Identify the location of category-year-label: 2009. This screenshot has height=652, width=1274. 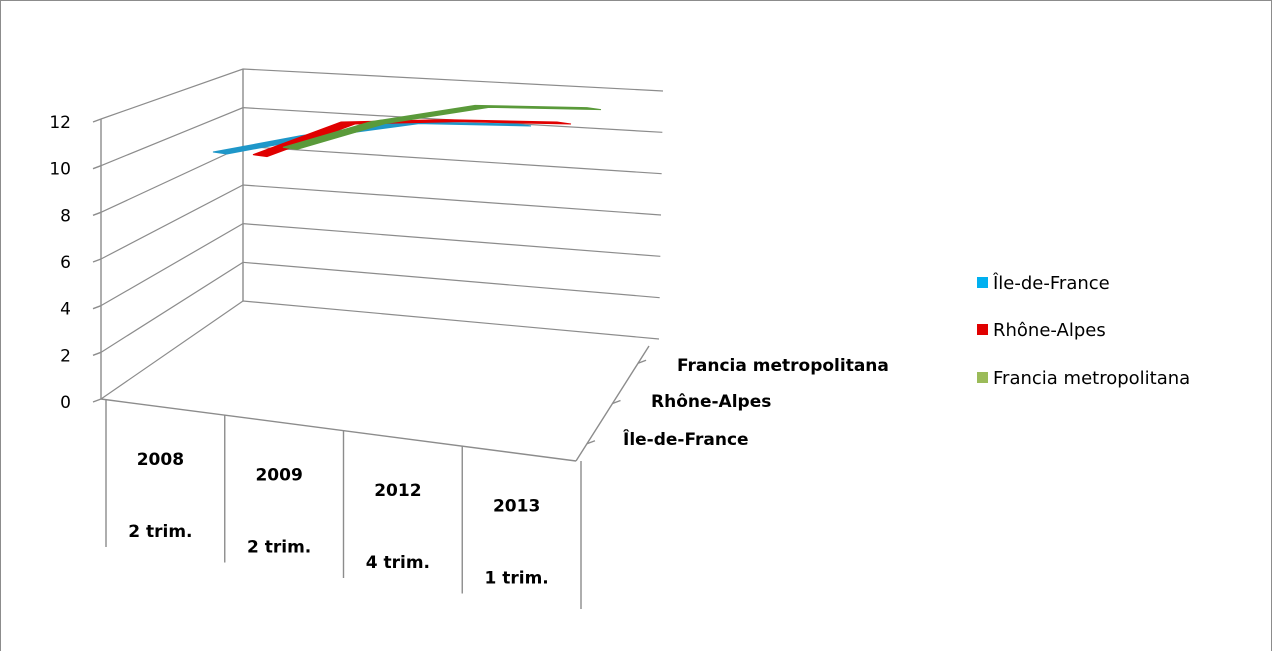
(278, 475).